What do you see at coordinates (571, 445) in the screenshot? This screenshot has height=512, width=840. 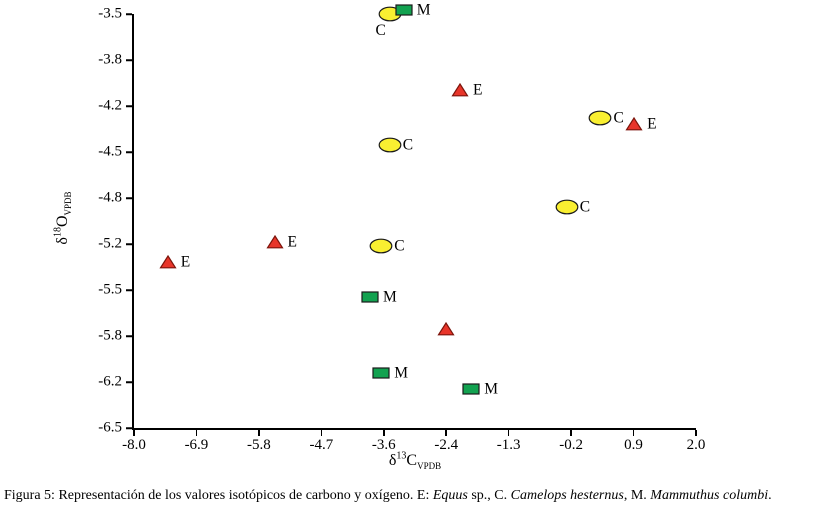 I see `x-tick-label: -0.2` at bounding box center [571, 445].